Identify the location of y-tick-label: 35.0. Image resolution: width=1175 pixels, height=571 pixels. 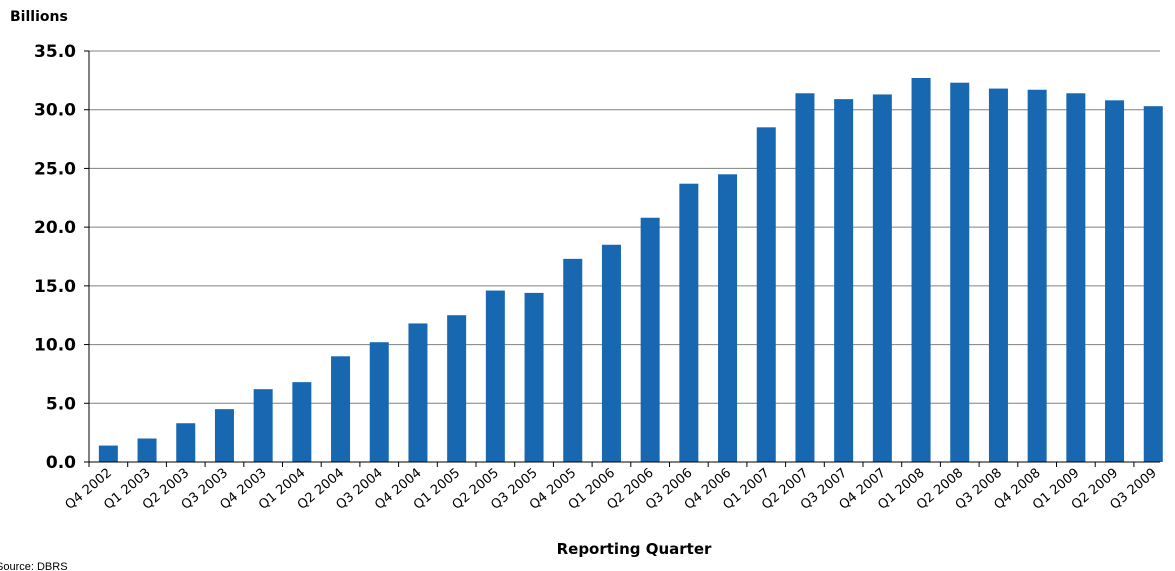
(55, 52).